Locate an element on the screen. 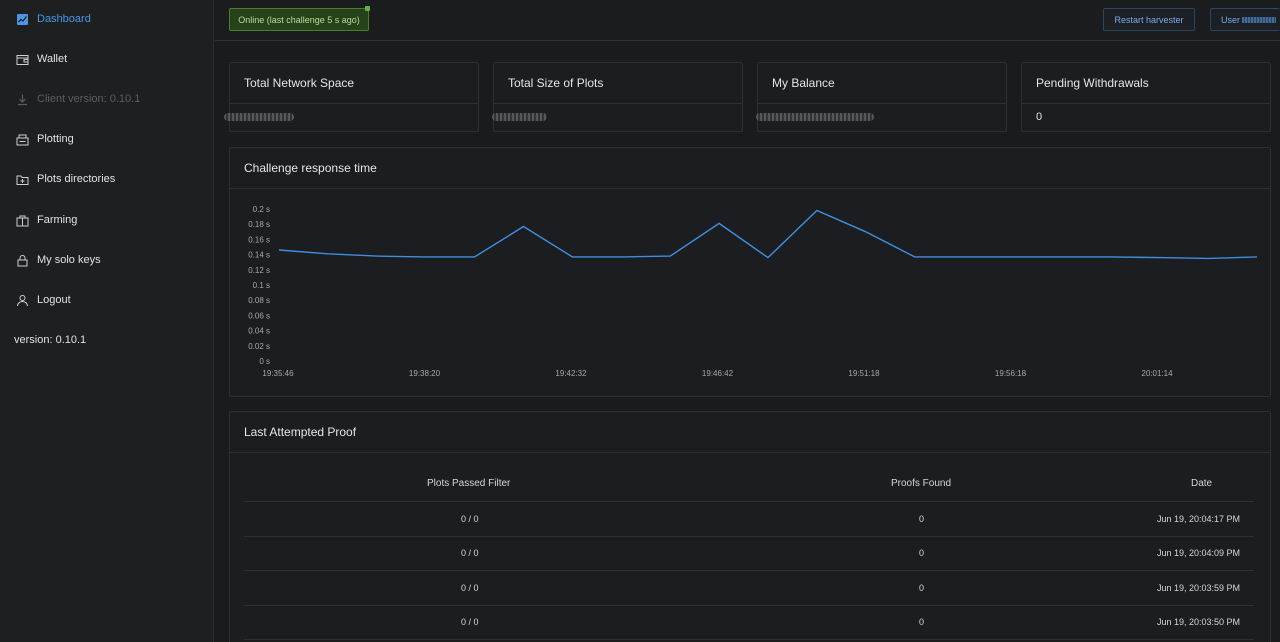 The width and height of the screenshot is (1280, 642). status-text: Online (last challenge 5 s ago) is located at coordinates (299, 19).